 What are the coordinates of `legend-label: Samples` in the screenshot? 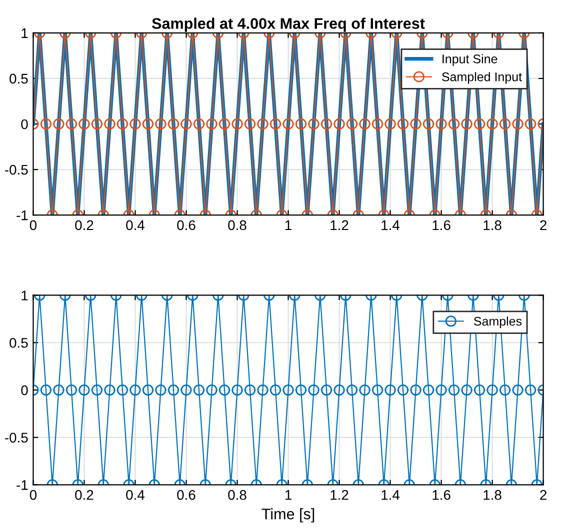 It's located at (498, 322).